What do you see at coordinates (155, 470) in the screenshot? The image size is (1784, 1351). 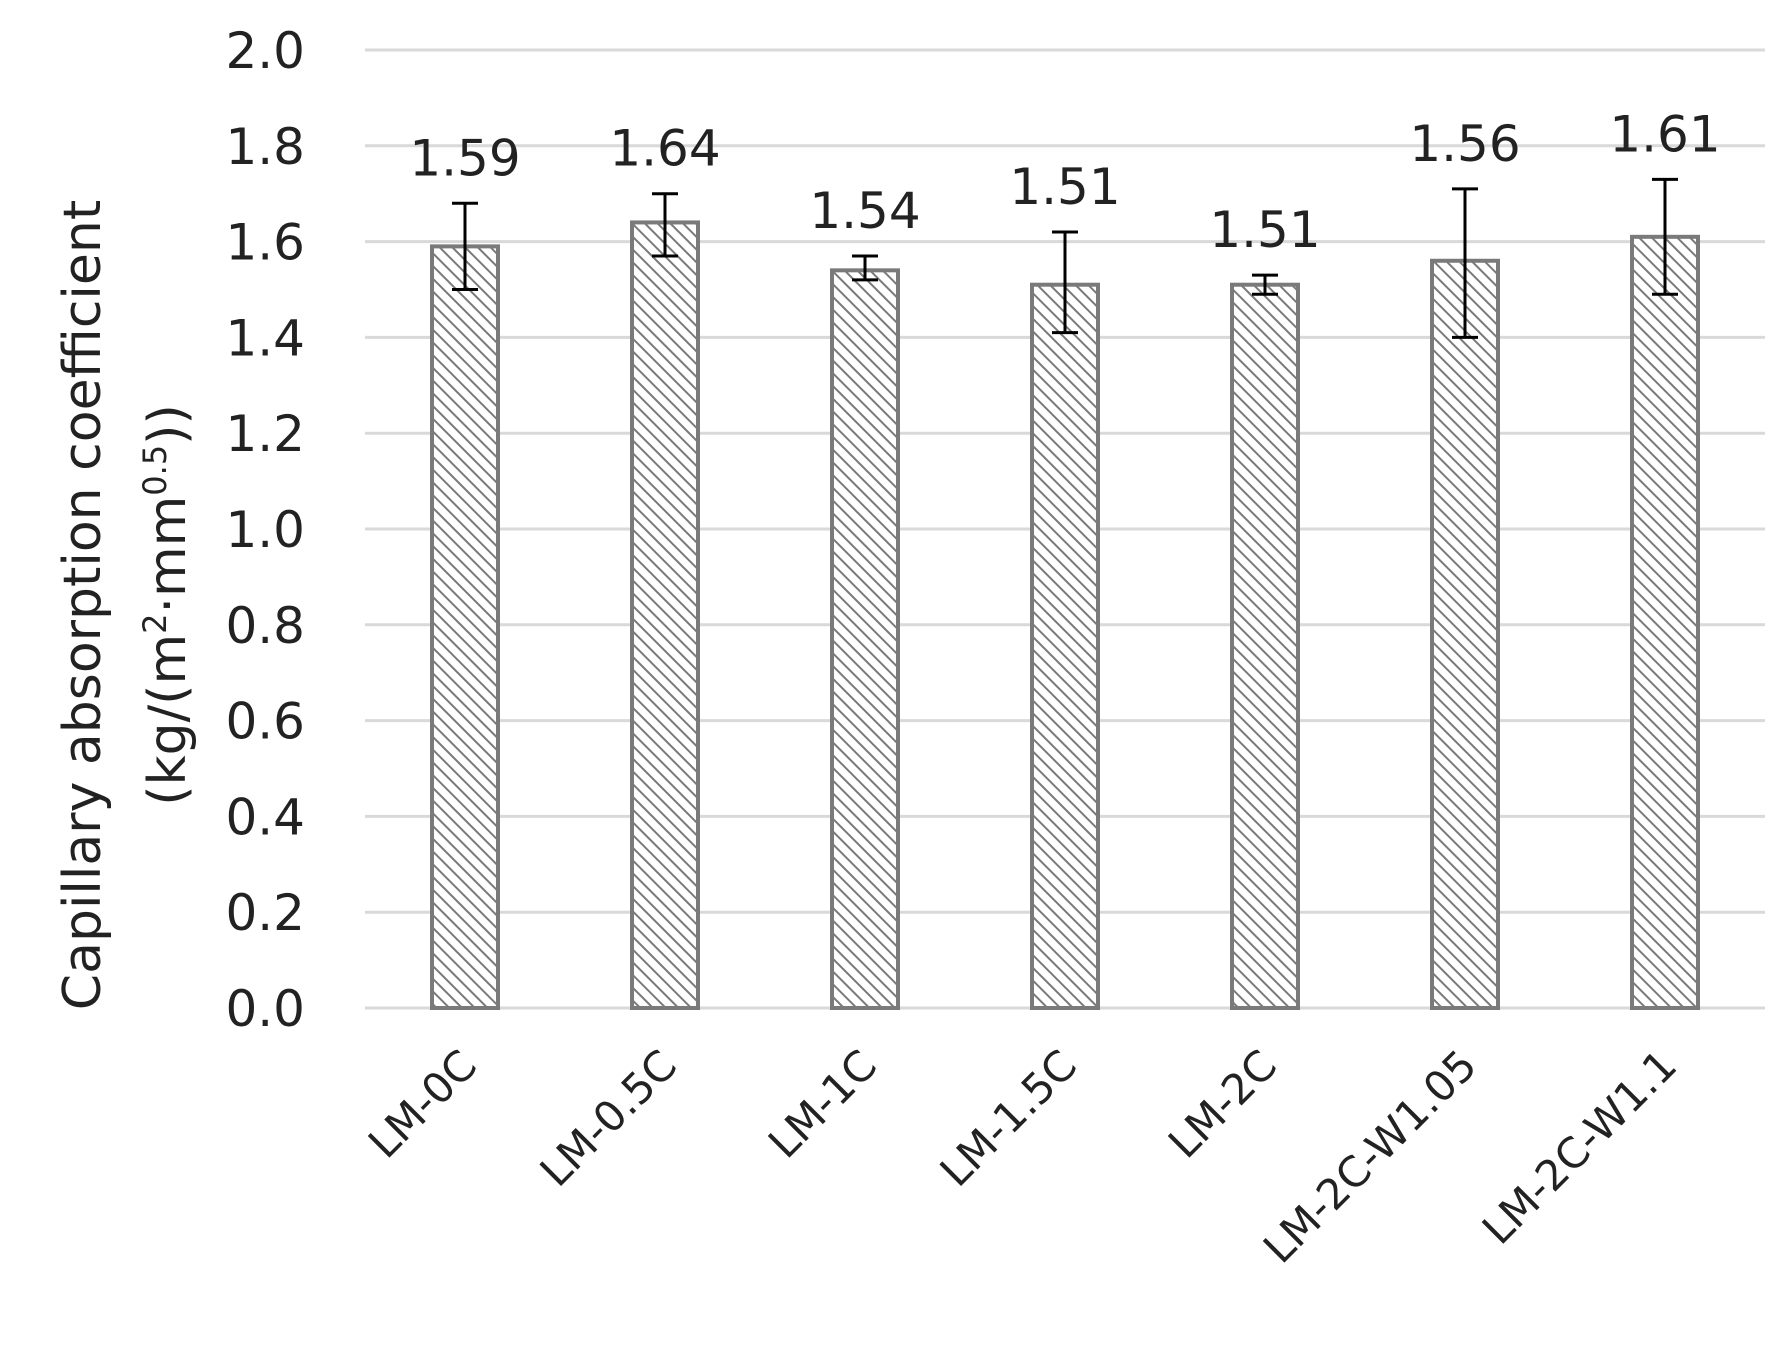 I see `y-axis-title-sup2: 0.5` at bounding box center [155, 470].